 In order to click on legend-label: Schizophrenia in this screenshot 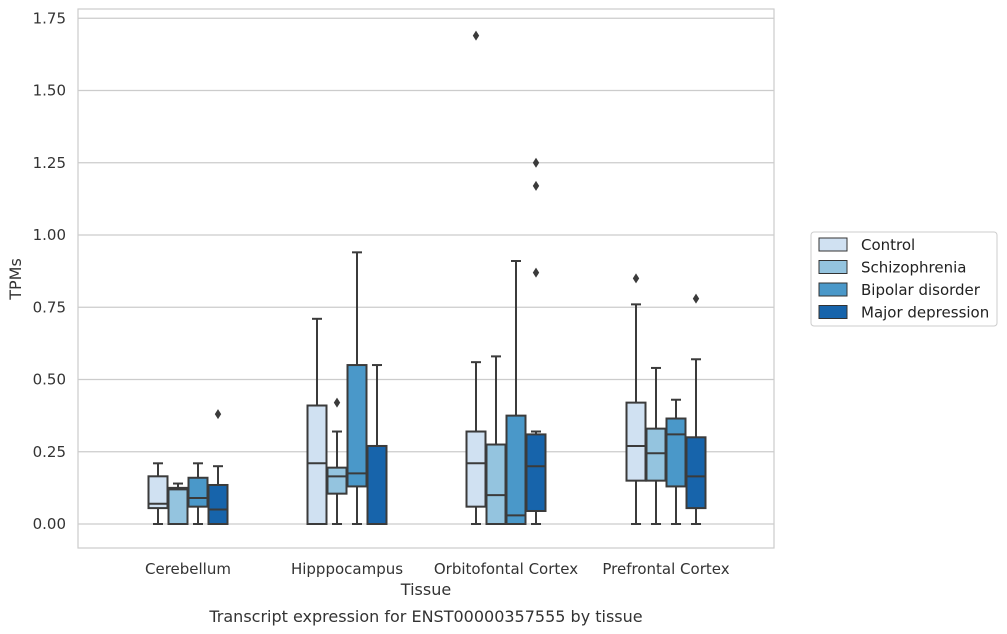, I will do `click(913, 268)`.